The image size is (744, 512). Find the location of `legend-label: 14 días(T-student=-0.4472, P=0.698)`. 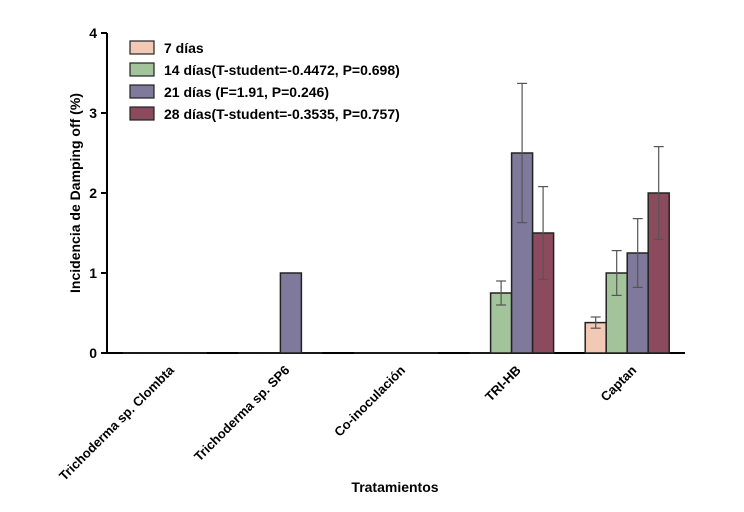

legend-label: 14 días(T-student=-0.4472, P=0.698) is located at coordinates (282, 70).